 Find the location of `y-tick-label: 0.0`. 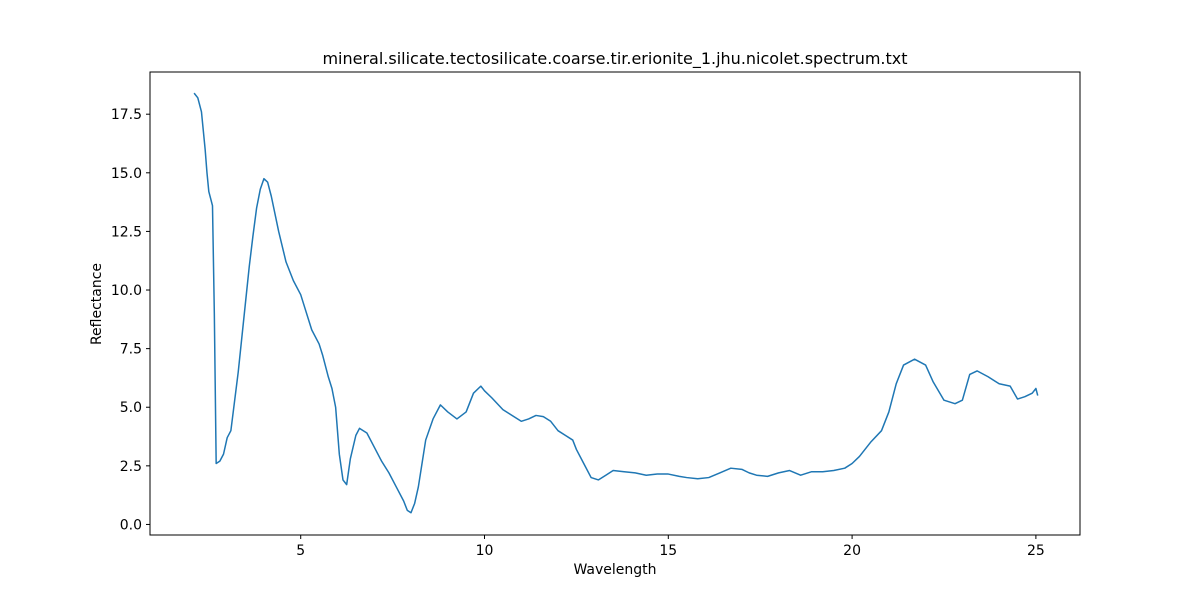

y-tick-label: 0.0 is located at coordinates (131, 525).